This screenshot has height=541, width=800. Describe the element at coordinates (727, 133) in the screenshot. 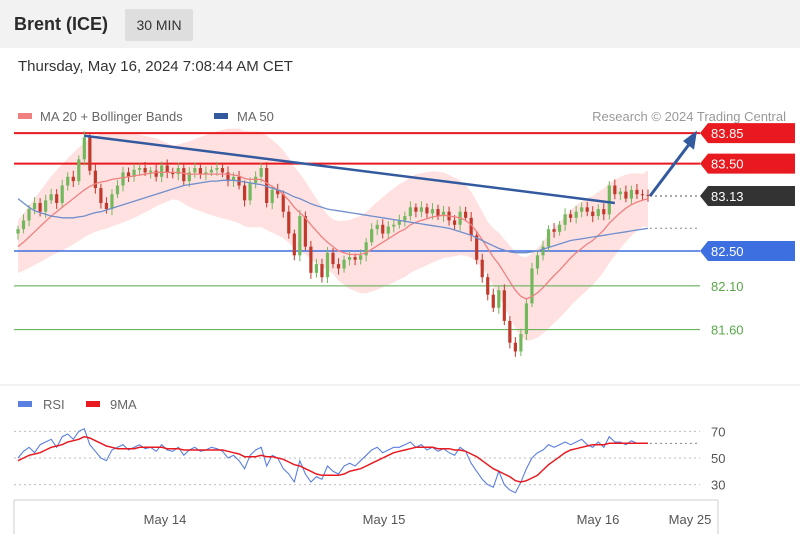

I see `level-tag-text-83.85: 83.85` at that location.